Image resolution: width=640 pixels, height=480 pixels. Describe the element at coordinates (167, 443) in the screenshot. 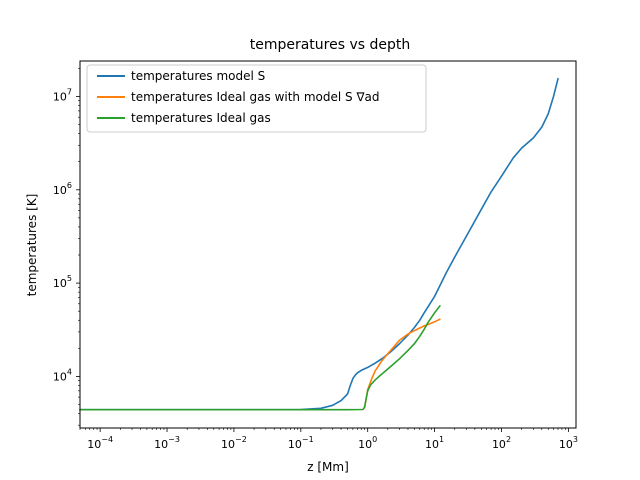

I see `x-tick-label: 10⁻³` at that location.